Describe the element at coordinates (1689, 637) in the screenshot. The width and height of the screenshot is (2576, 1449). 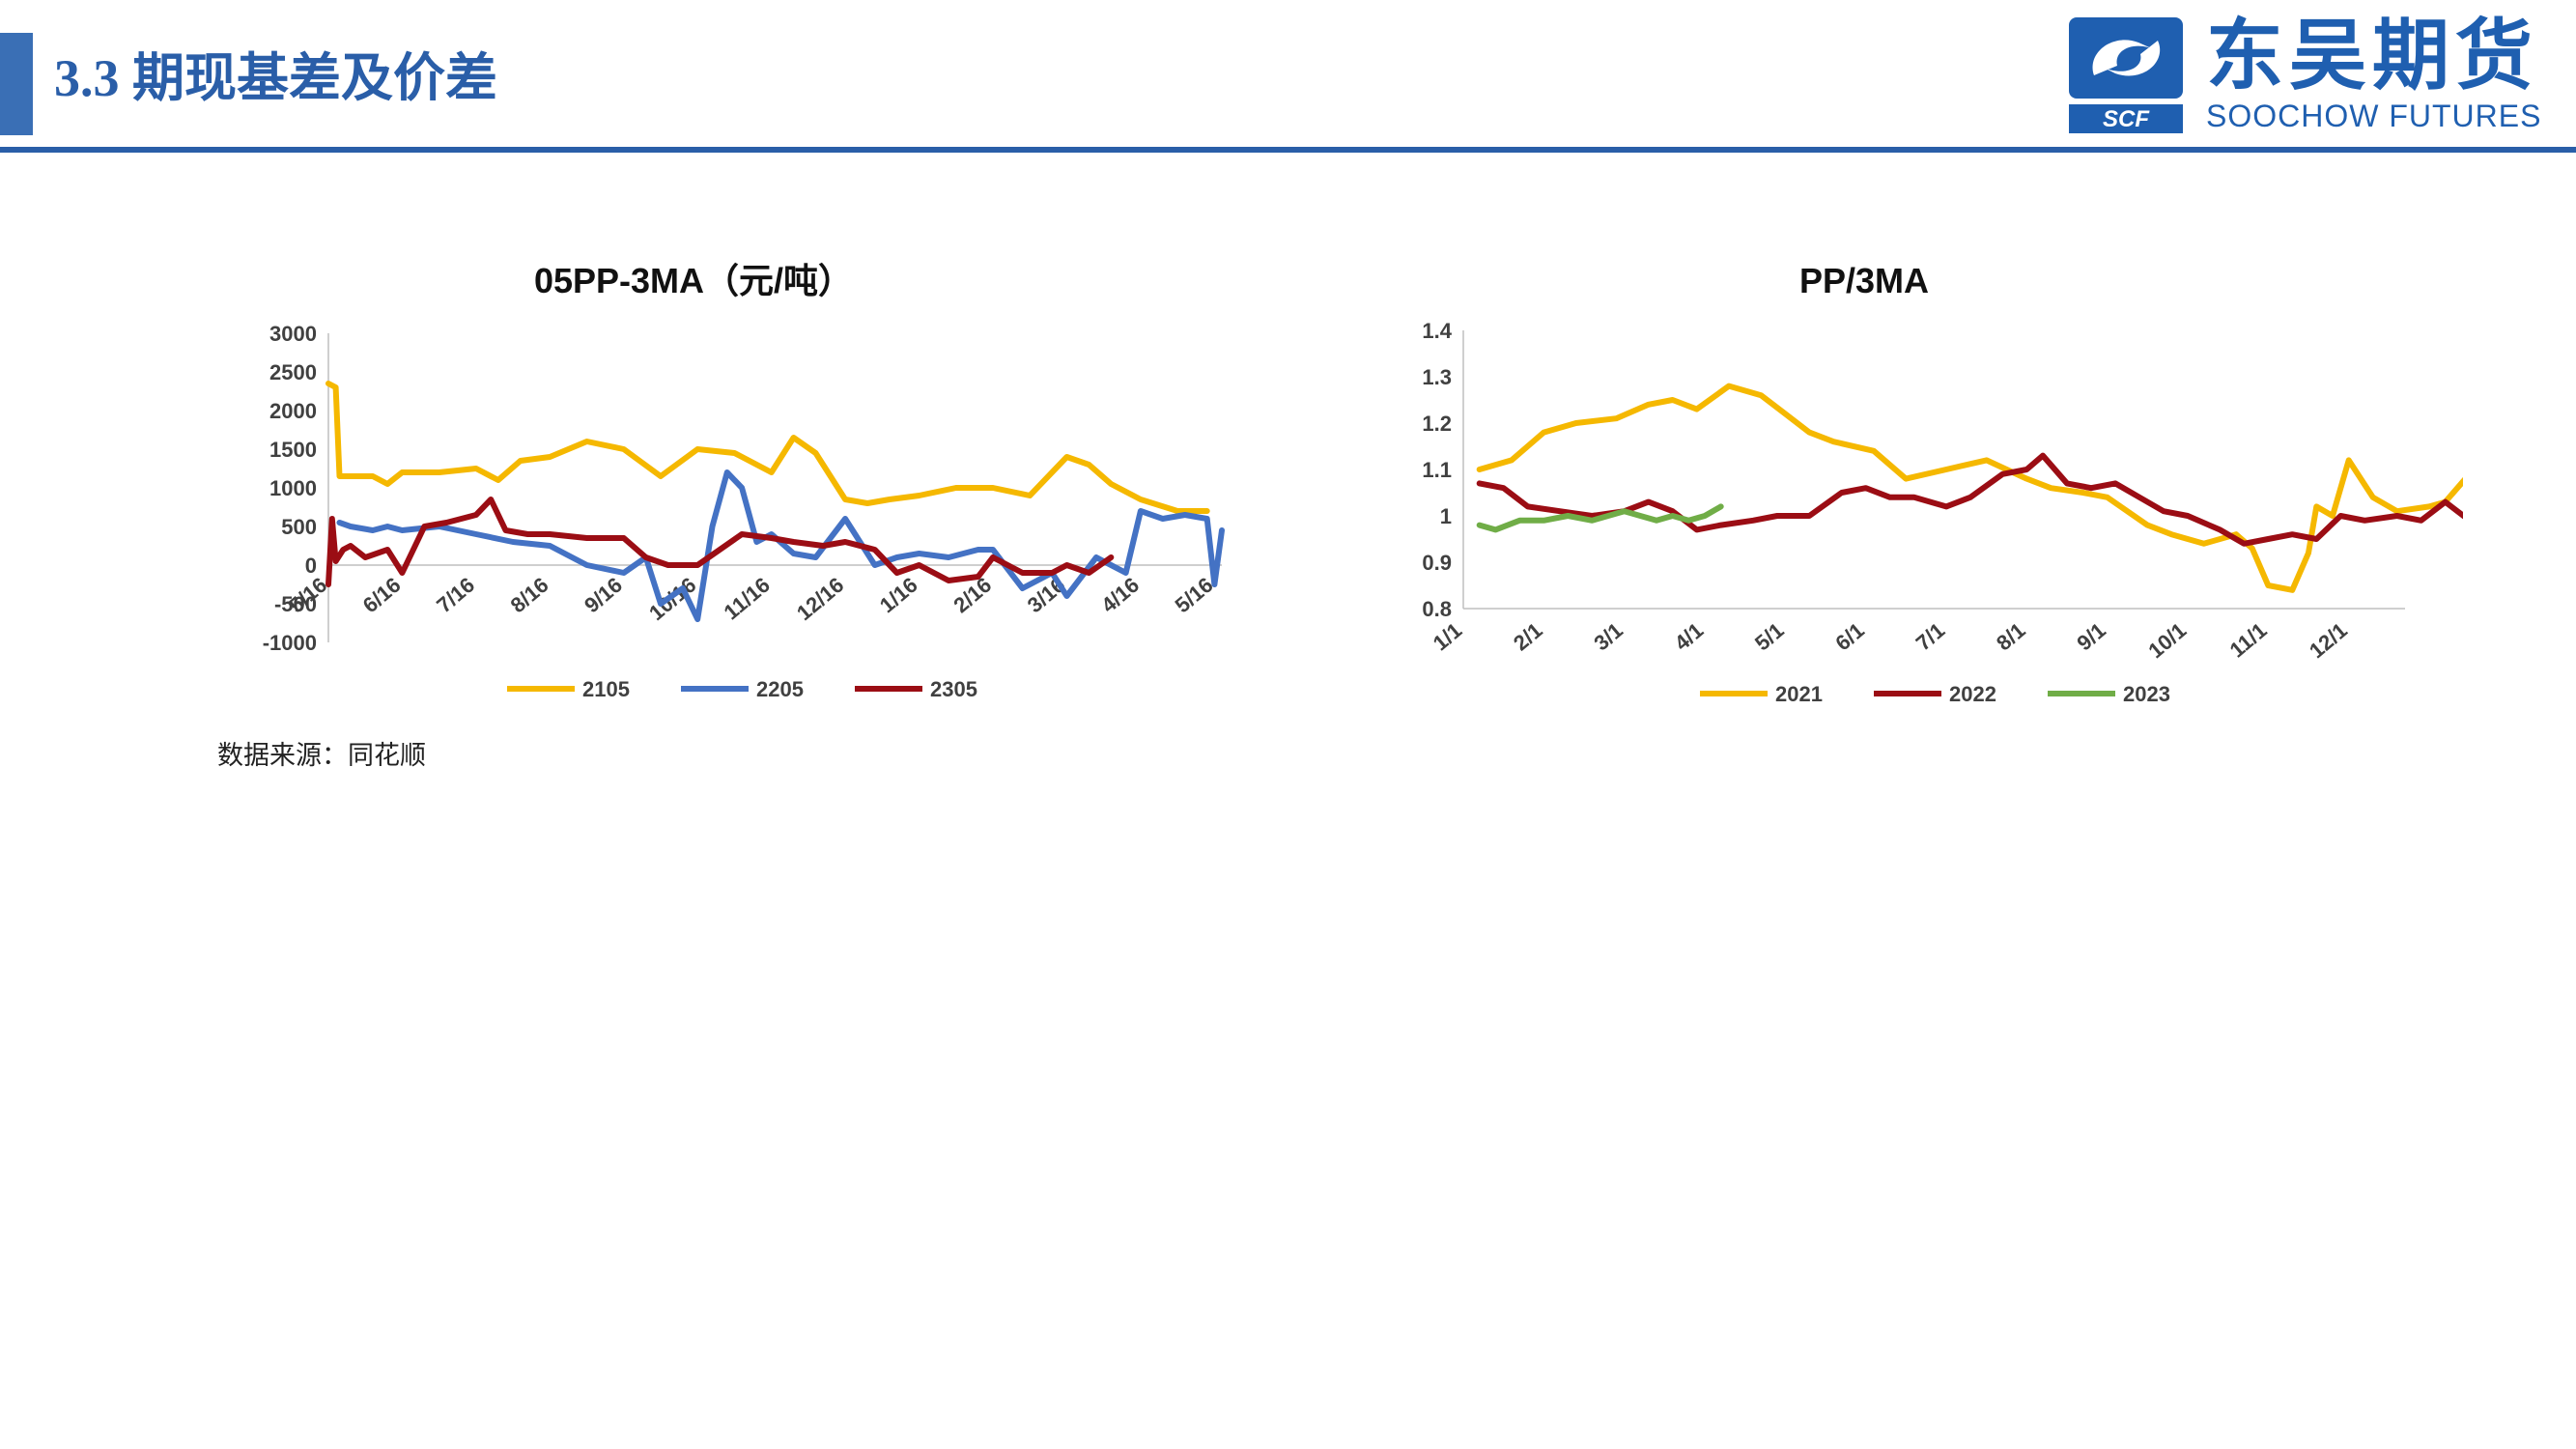
I see `x-tick-label: 4/1` at that location.